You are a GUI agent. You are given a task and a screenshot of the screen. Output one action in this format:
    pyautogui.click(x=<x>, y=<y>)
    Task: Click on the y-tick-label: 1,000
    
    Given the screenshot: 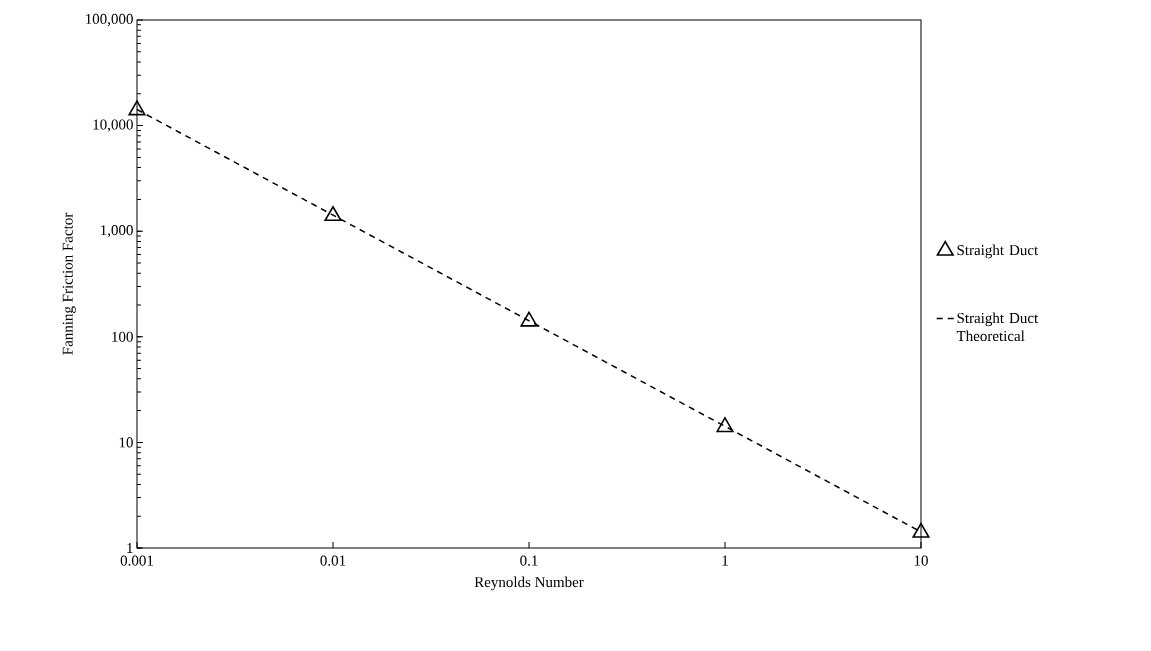 What is the action you would take?
    pyautogui.click(x=117, y=231)
    